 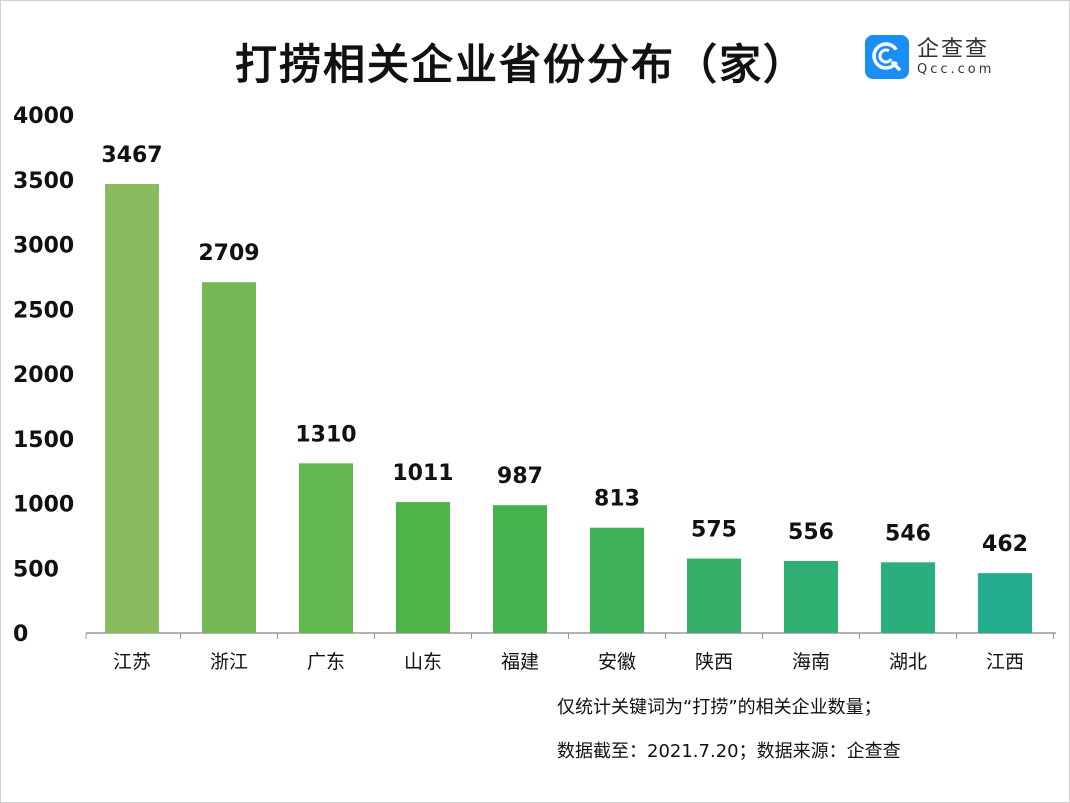 What do you see at coordinates (714, 530) in the screenshot?
I see `data-label: 575` at bounding box center [714, 530].